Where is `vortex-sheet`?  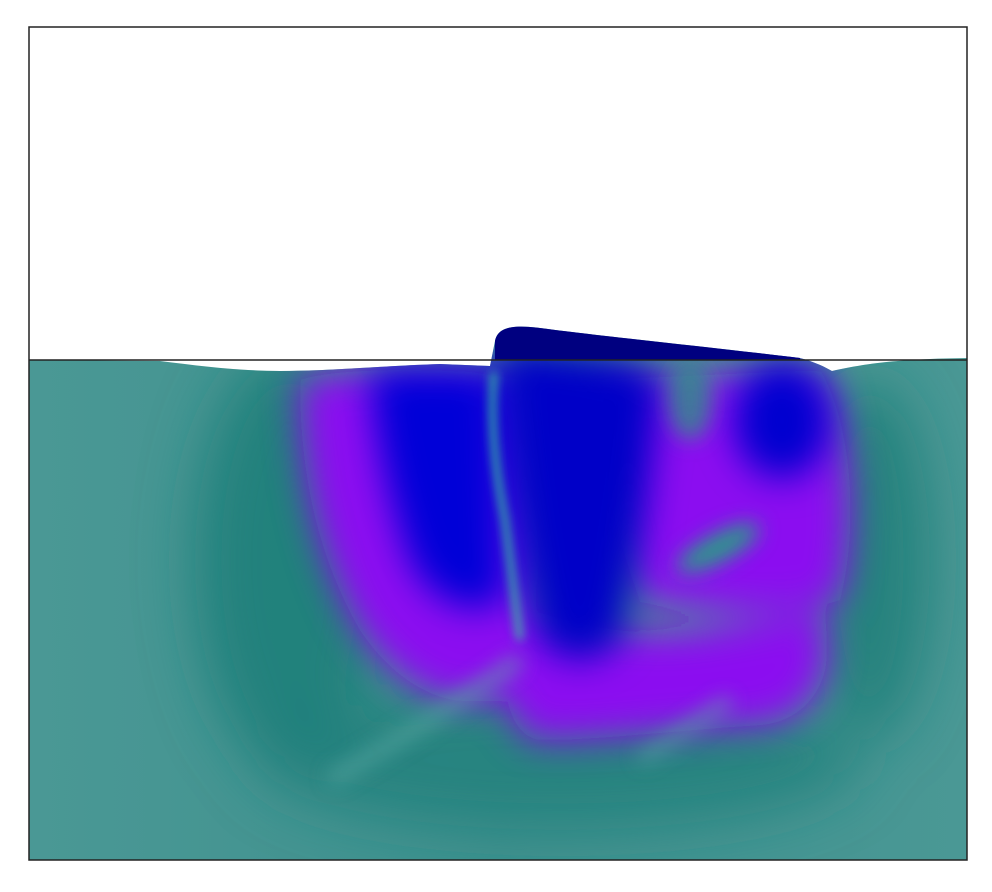 vortex-sheet is located at coordinates (506, 506).